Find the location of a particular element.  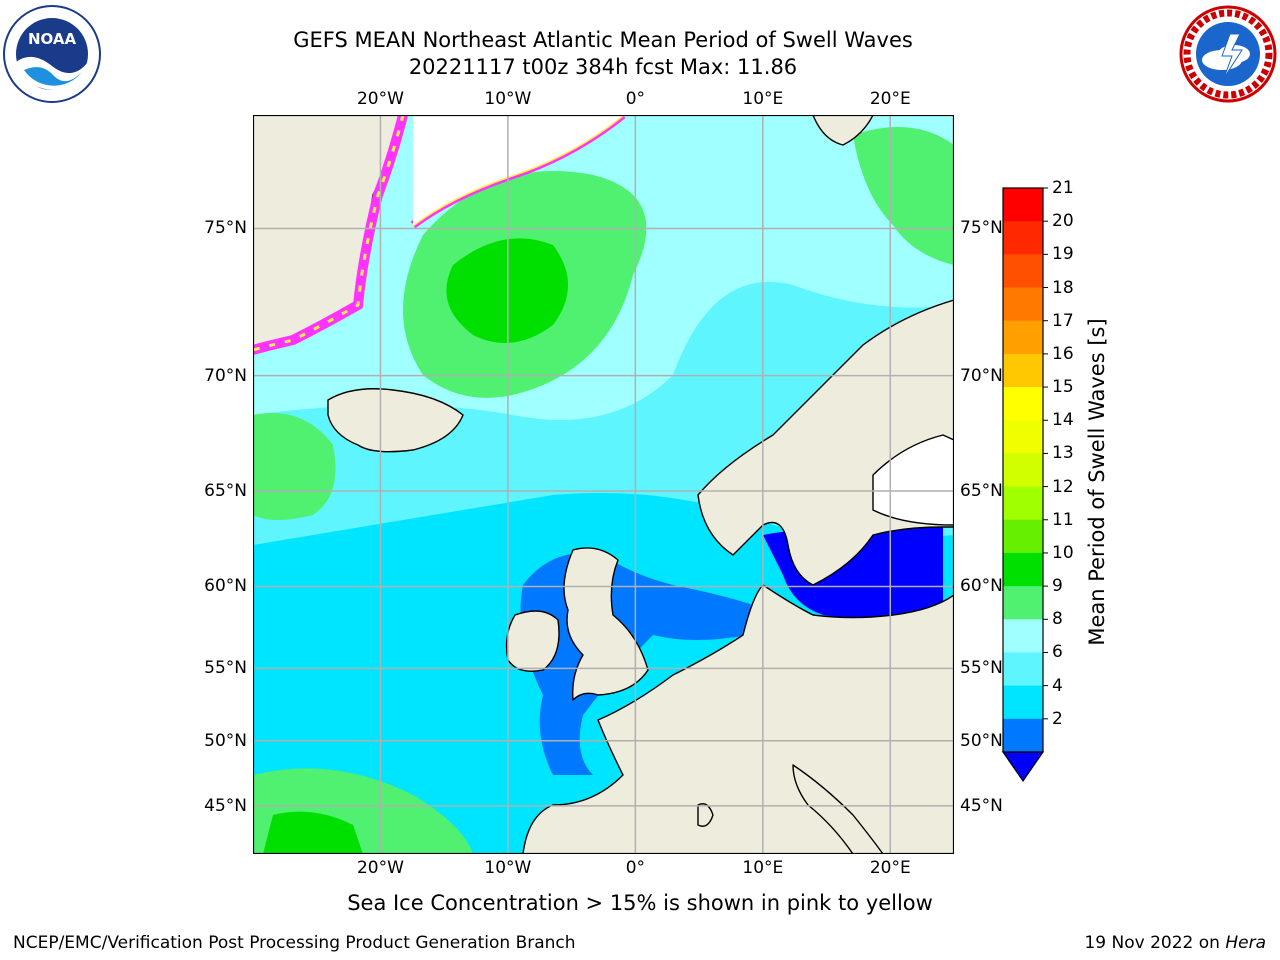

map-subtitle: 20221117 t00z 384h fcst Max: 11.86 is located at coordinates (603, 67).